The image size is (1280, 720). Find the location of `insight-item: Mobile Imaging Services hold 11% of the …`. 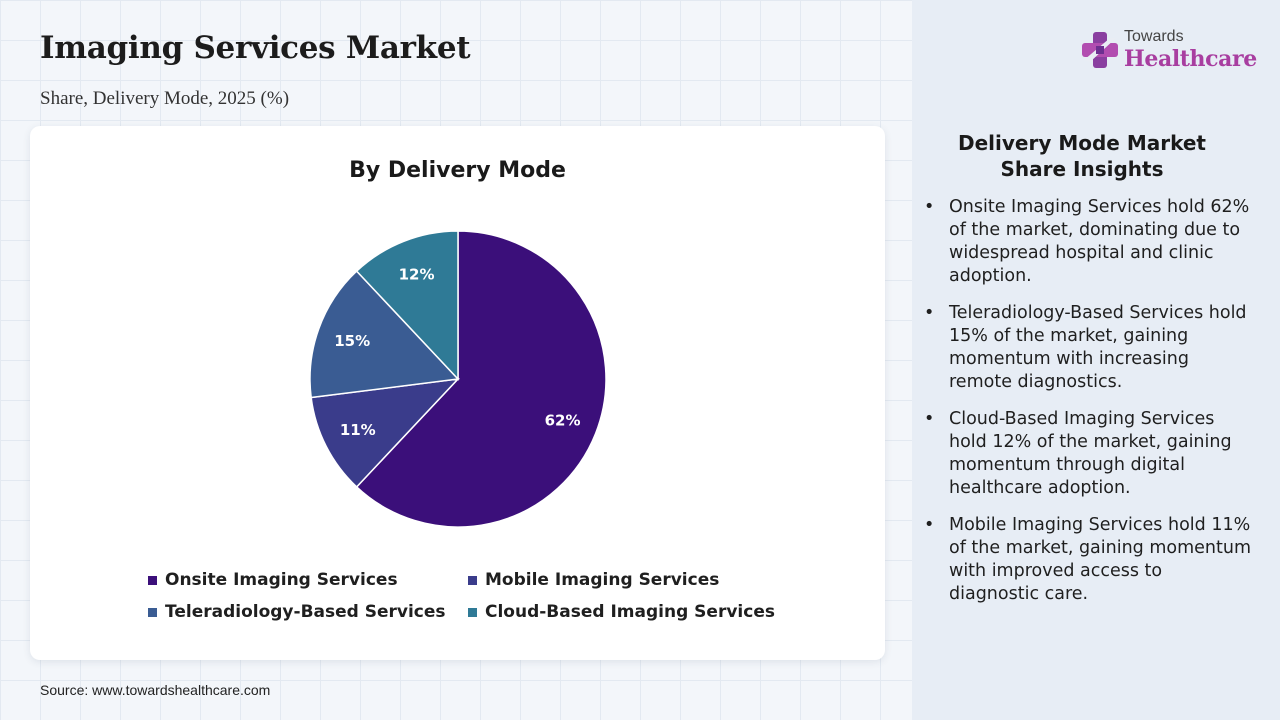

insight-item: Mobile Imaging Services hold 11% of the … is located at coordinates (1087, 560).